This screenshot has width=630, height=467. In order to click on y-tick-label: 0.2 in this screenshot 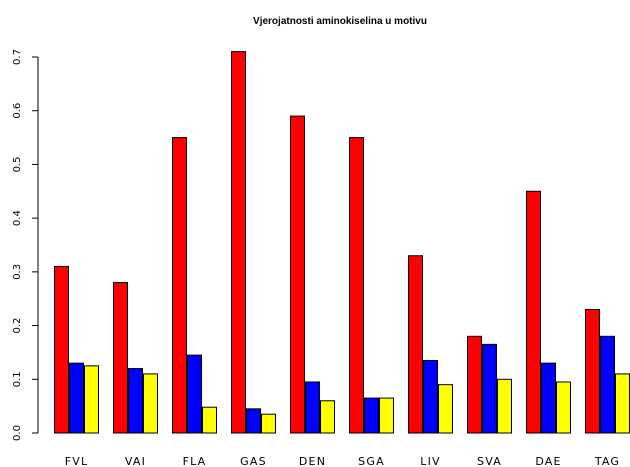, I will do `click(17, 326)`.